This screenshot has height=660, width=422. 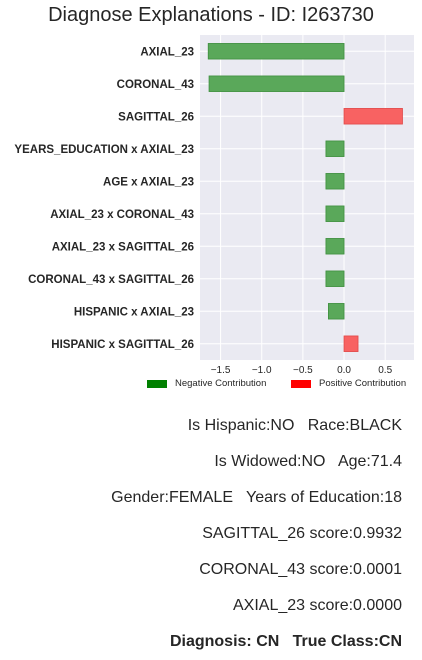 I want to click on x-tick-label: −1.5, so click(x=221, y=370).